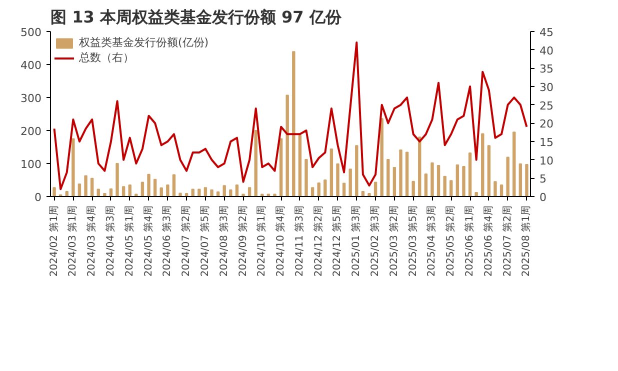 This screenshot has width=618, height=371. I want to click on x-tick-label: 2024/04 第3周, so click(110, 241).